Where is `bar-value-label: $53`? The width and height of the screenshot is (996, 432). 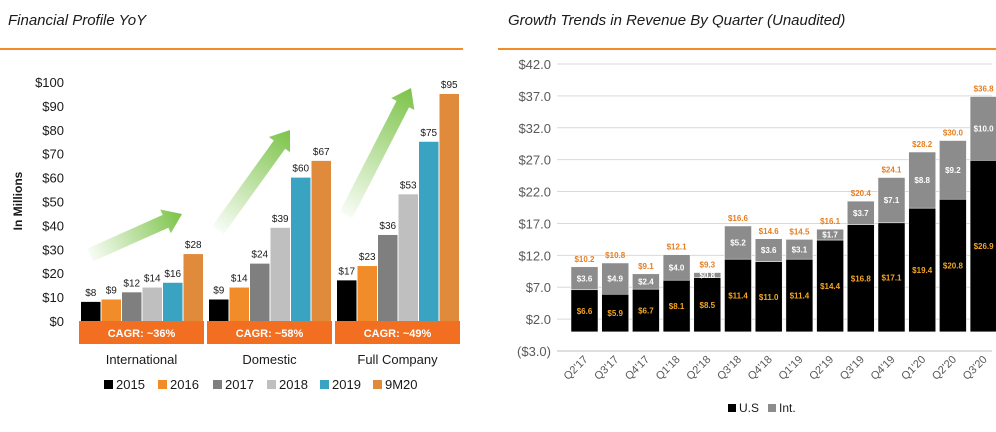
bar-value-label: $53 is located at coordinates (408, 185).